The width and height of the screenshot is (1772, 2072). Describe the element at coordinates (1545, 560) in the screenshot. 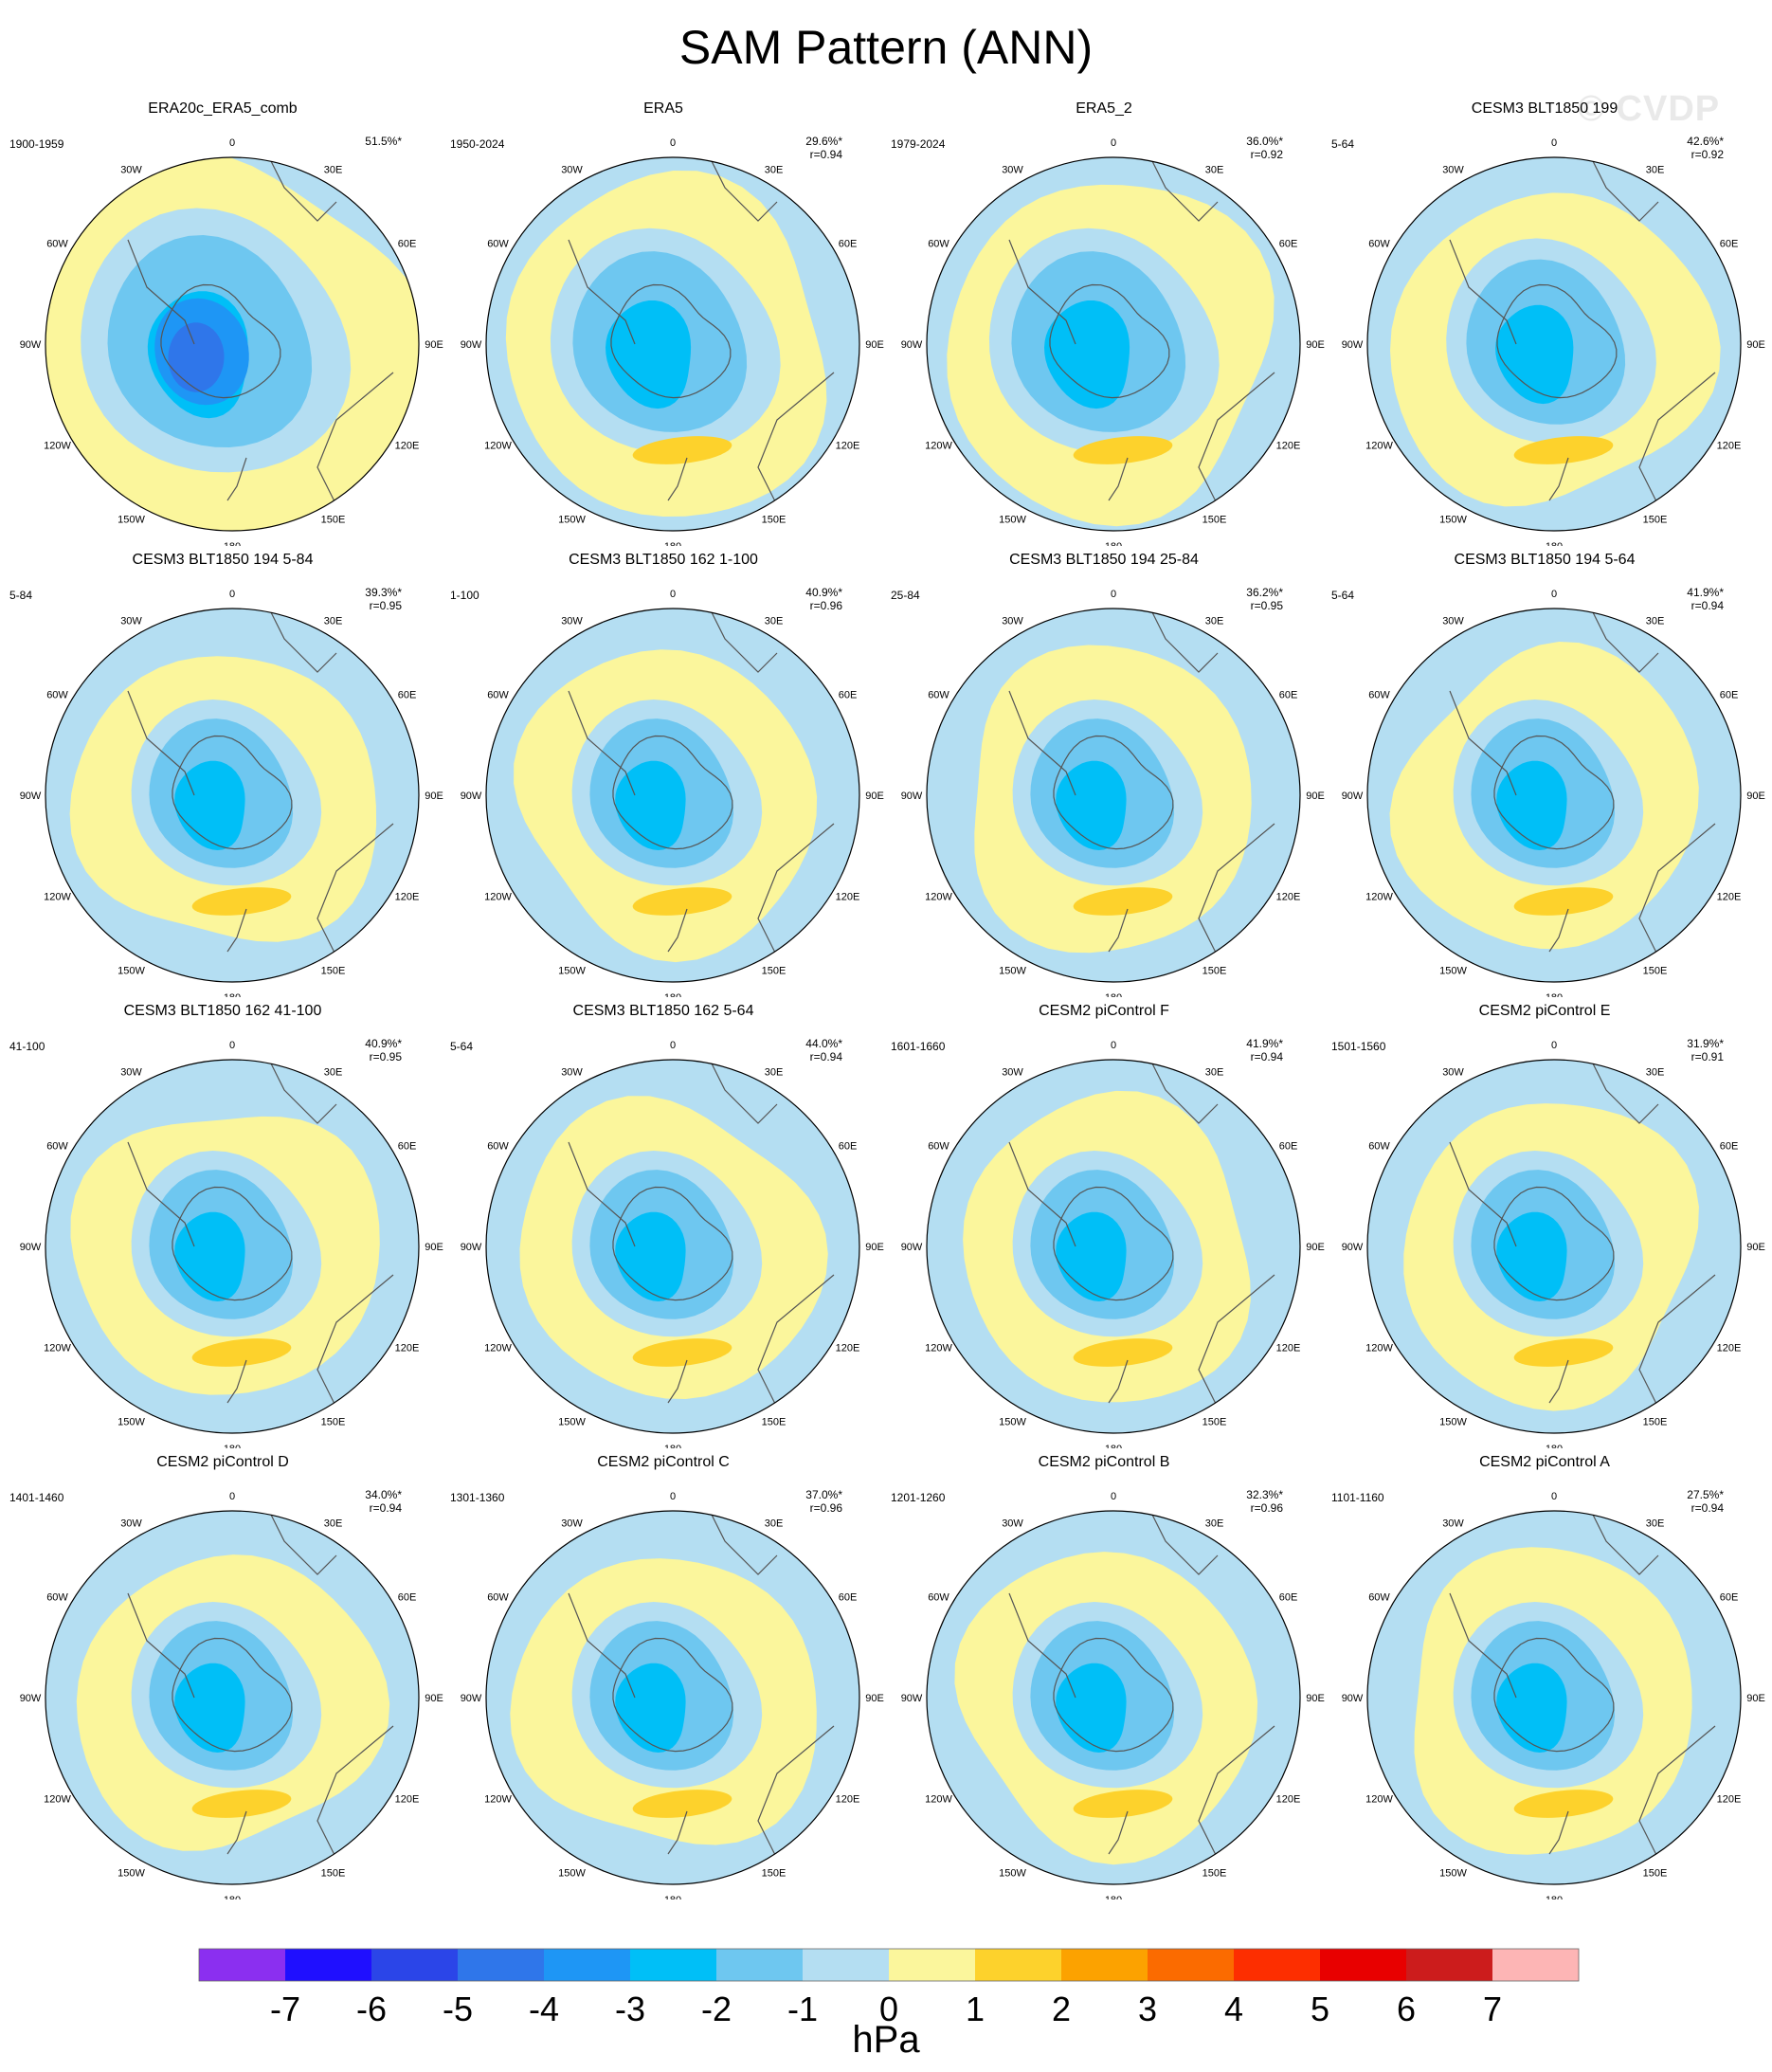

I see `panel-title: CESM3 BLT1850 194 5-64` at that location.